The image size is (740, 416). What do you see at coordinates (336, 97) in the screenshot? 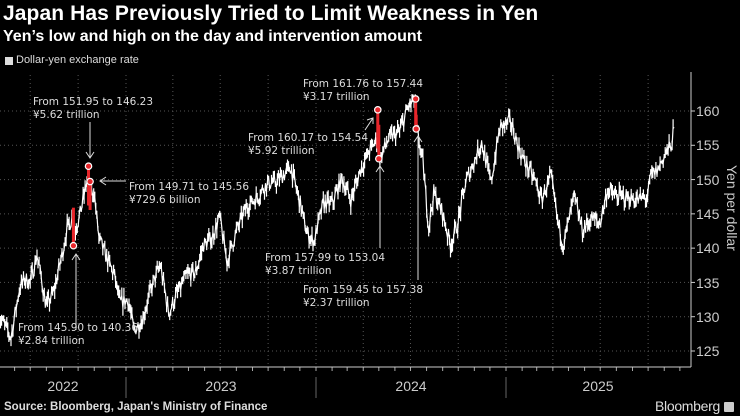
I see `annotation-amount: ¥3.17 trillion` at bounding box center [336, 97].